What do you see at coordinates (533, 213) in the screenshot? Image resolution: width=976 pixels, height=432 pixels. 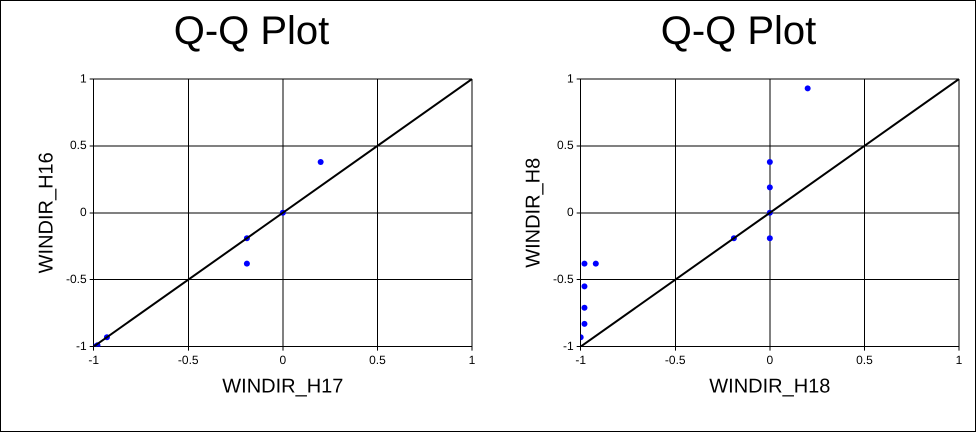 I see `y-axis-title: WINDIR_H8` at bounding box center [533, 213].